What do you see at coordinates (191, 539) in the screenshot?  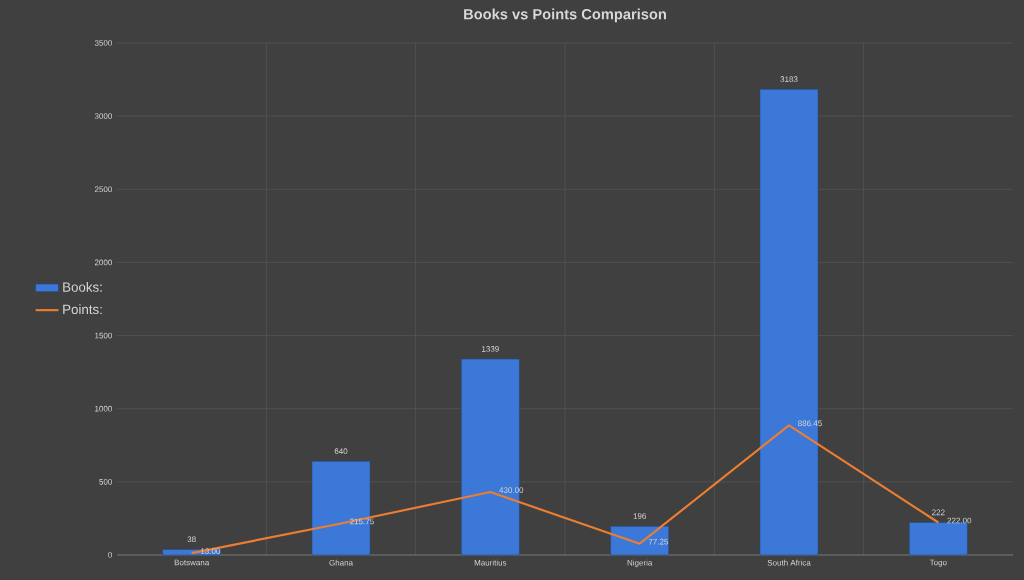 I see `data-label: 38` at bounding box center [191, 539].